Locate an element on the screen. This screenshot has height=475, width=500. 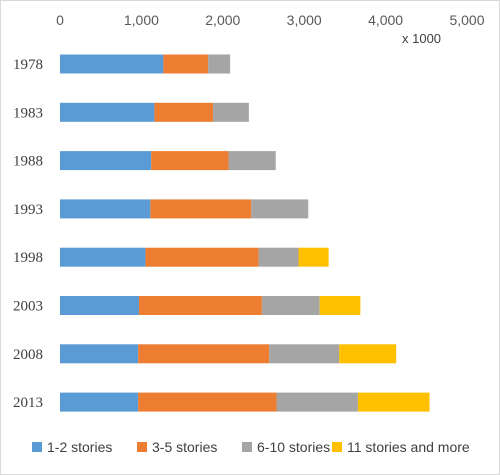
x-tick-label: 0 is located at coordinates (60, 20).